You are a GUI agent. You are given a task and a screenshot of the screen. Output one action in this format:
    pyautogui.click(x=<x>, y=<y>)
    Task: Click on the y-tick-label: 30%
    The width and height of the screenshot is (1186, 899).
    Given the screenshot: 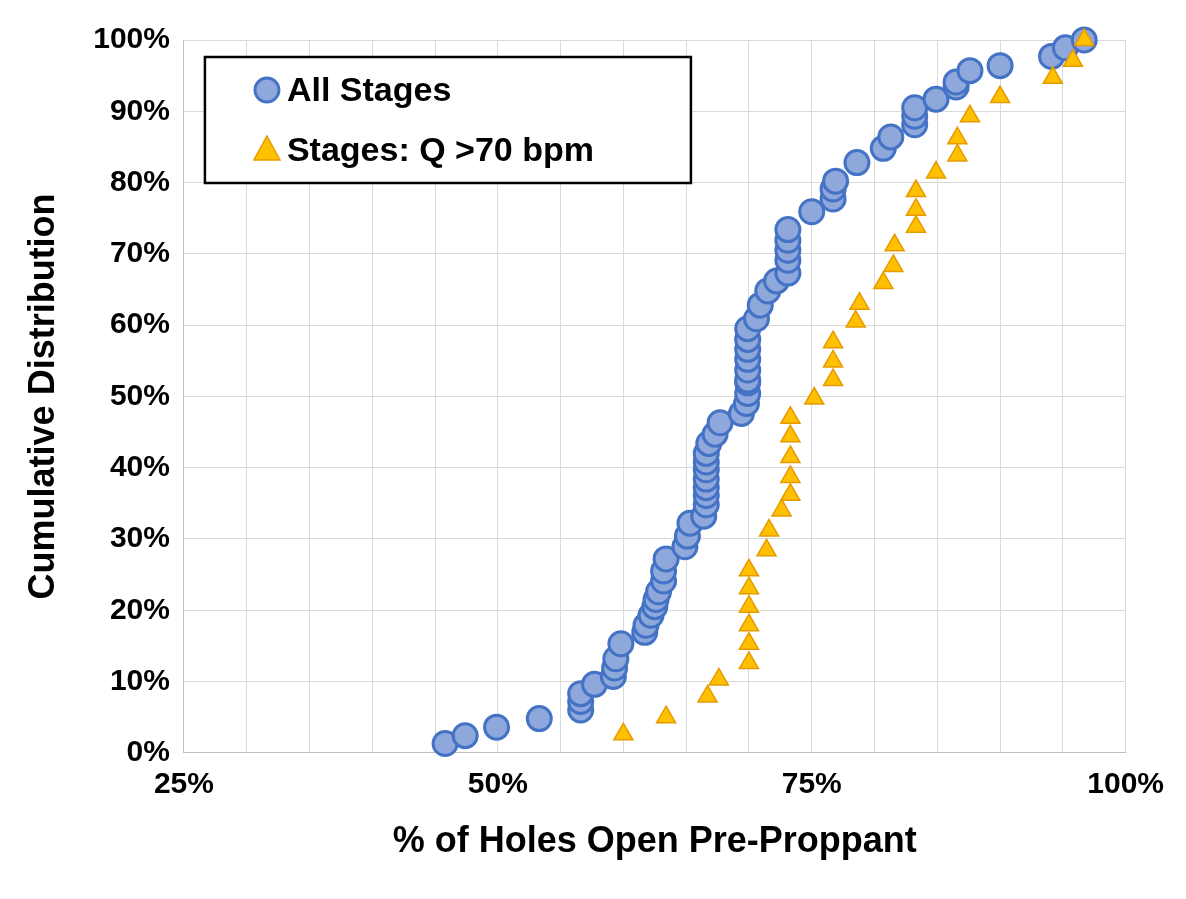 What is the action you would take?
    pyautogui.click(x=139, y=537)
    